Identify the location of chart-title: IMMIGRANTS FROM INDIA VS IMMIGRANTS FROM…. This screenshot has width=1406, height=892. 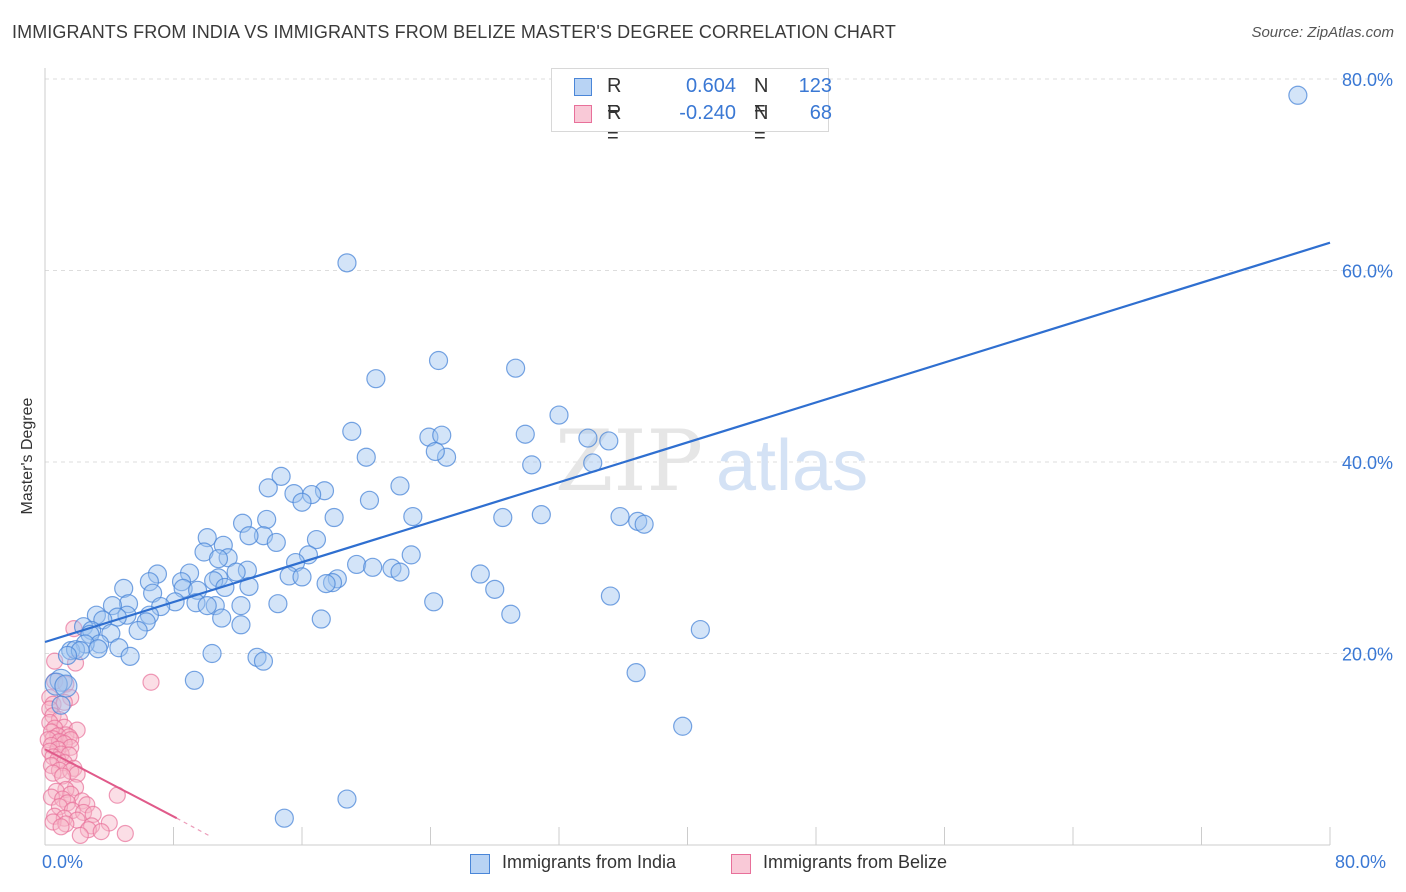
(454, 32).